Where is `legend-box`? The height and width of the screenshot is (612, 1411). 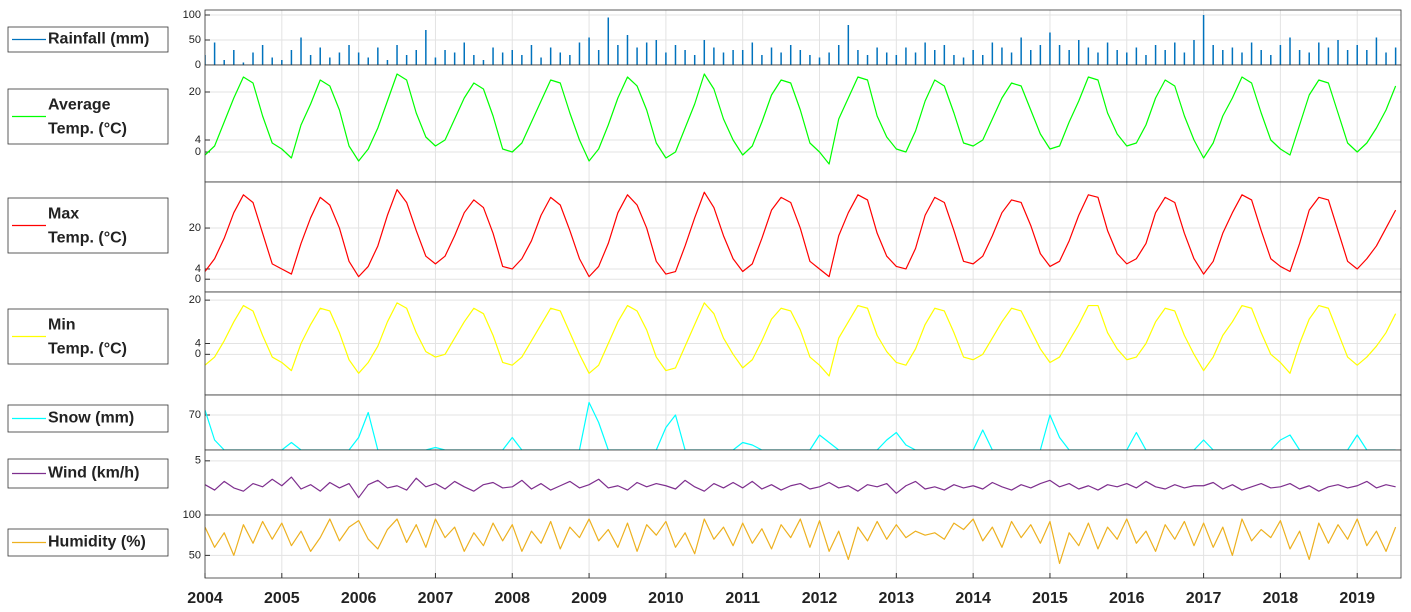 legend-box is located at coordinates (88, 336).